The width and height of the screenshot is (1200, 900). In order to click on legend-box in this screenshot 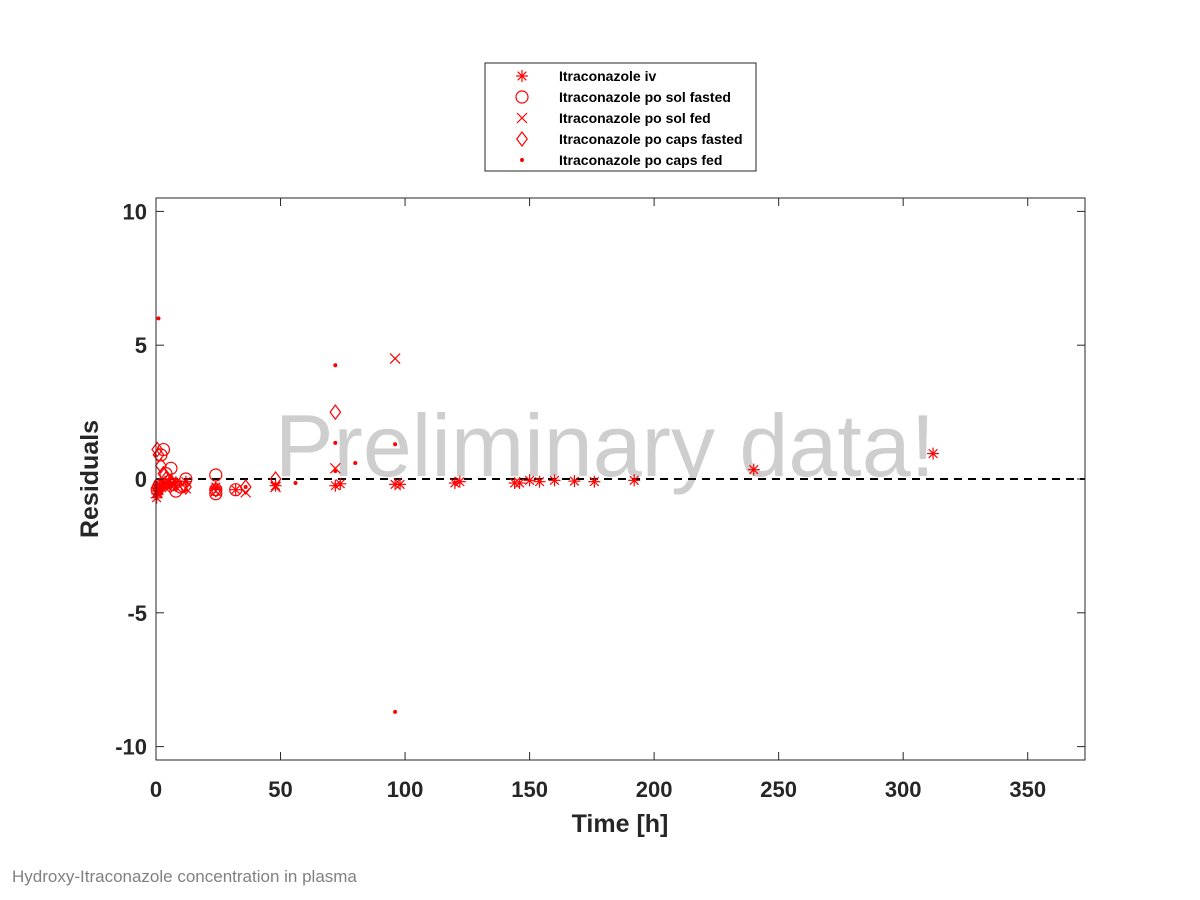, I will do `click(620, 117)`.